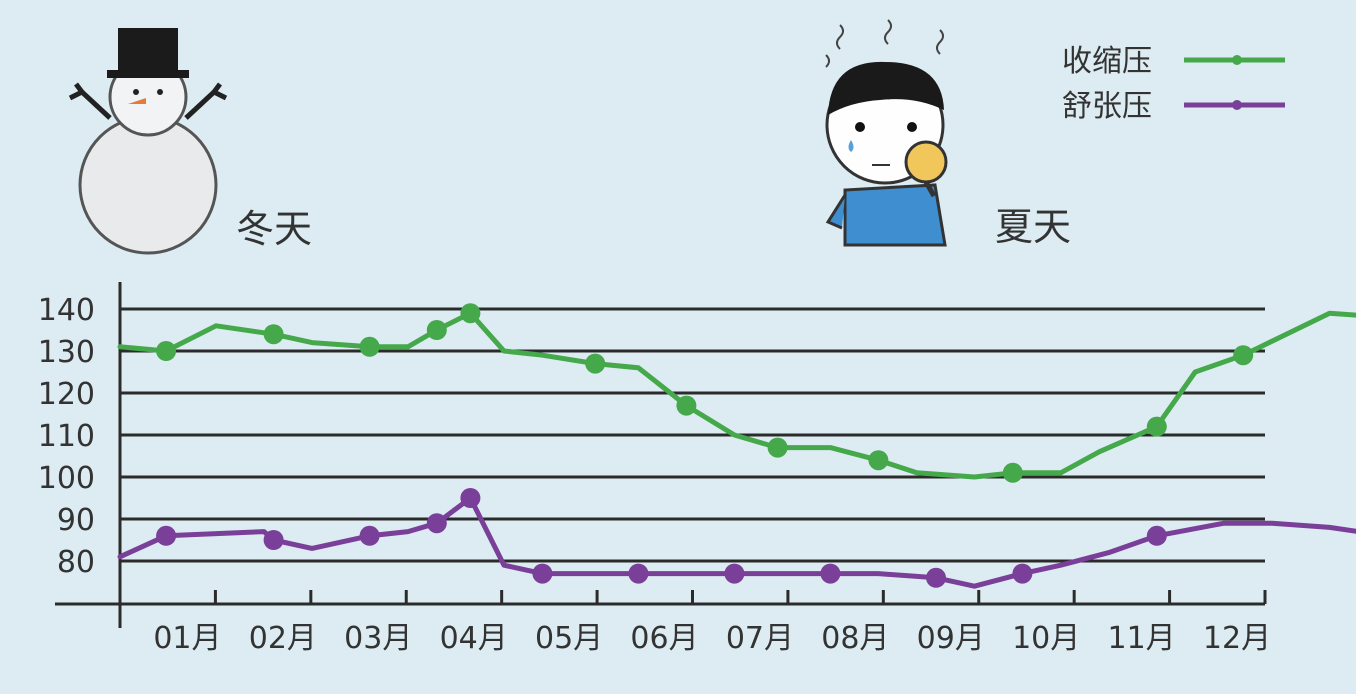  Describe the element at coordinates (1237, 638) in the screenshot. I see `x-tick-label: 12月` at that location.